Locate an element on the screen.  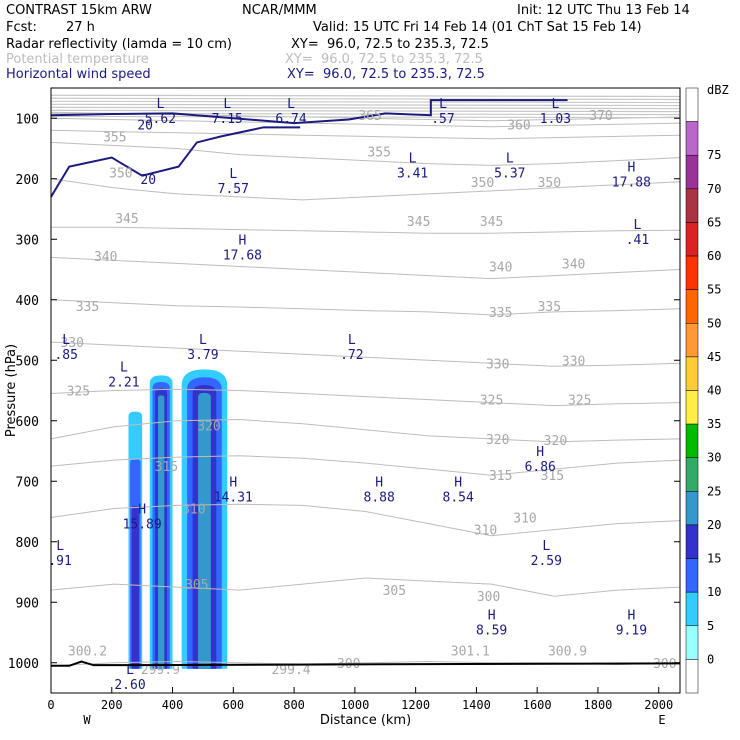
colorbar-level-label: 60 is located at coordinates (714, 256).